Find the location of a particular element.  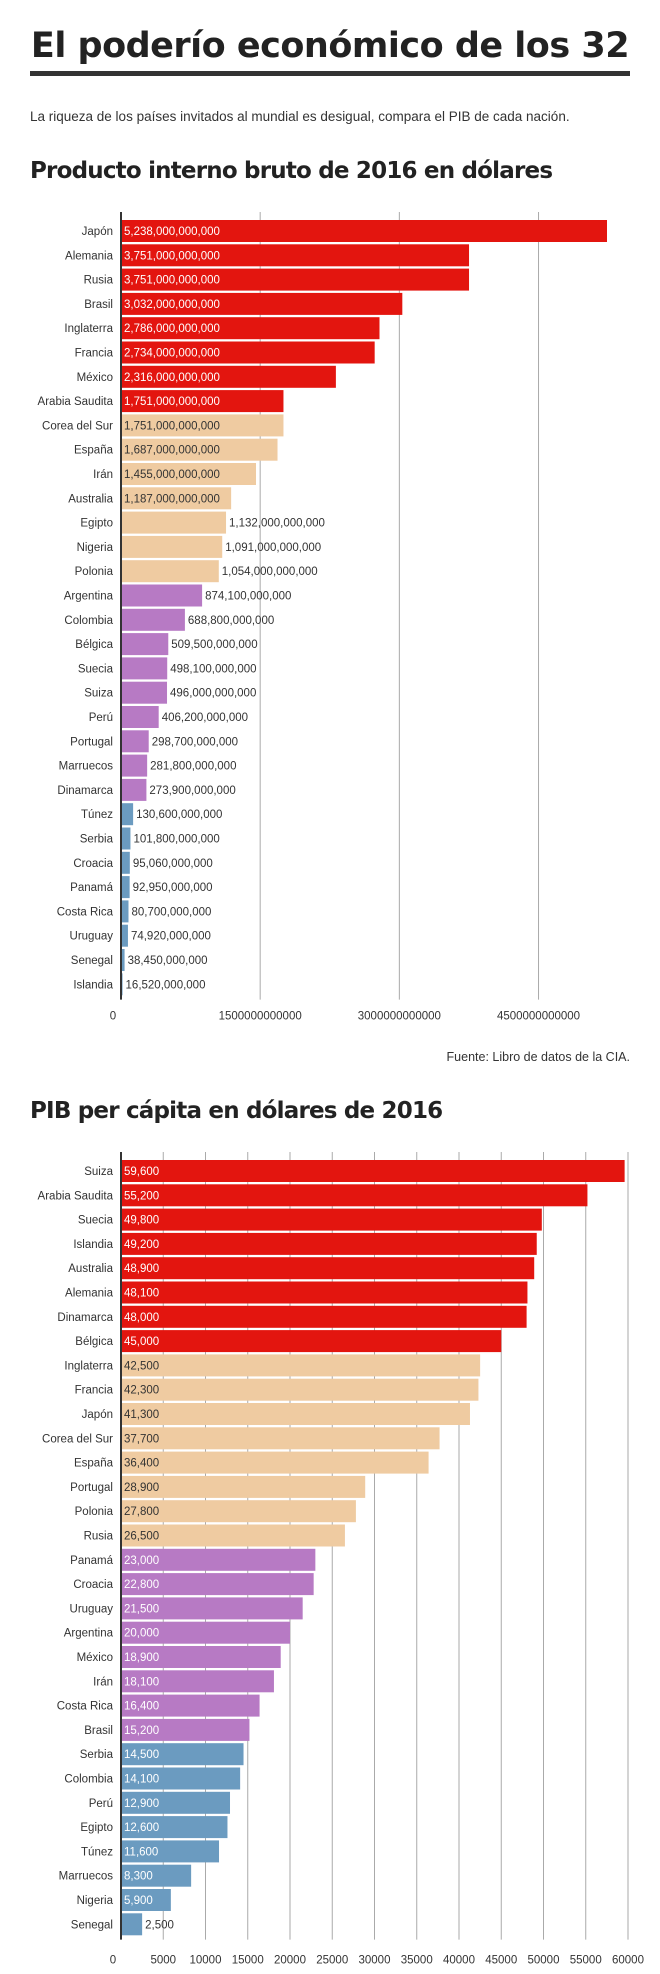

value-label: 21,500 is located at coordinates (141, 1609).